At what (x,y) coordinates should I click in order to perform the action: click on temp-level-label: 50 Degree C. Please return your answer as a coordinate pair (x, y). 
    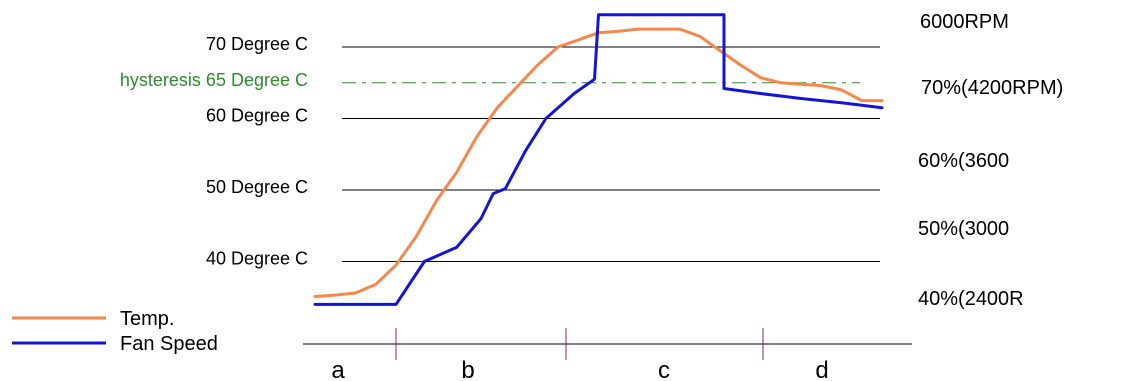
    Looking at the image, I should click on (257, 187).